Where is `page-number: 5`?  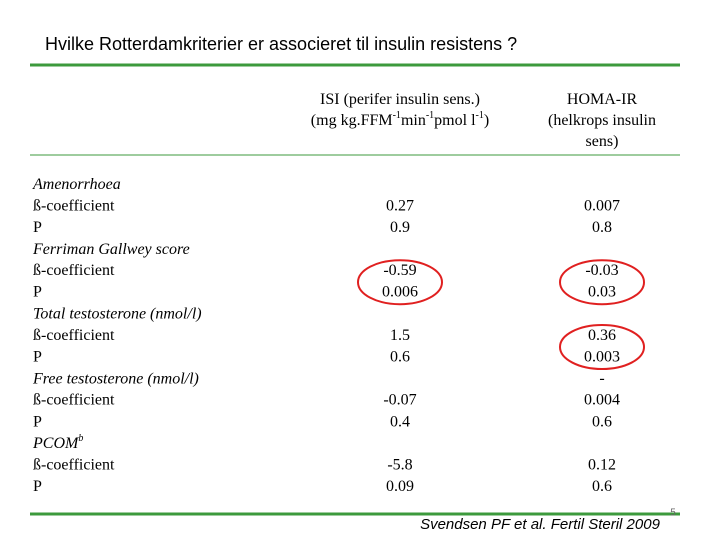 page-number: 5 is located at coordinates (673, 513).